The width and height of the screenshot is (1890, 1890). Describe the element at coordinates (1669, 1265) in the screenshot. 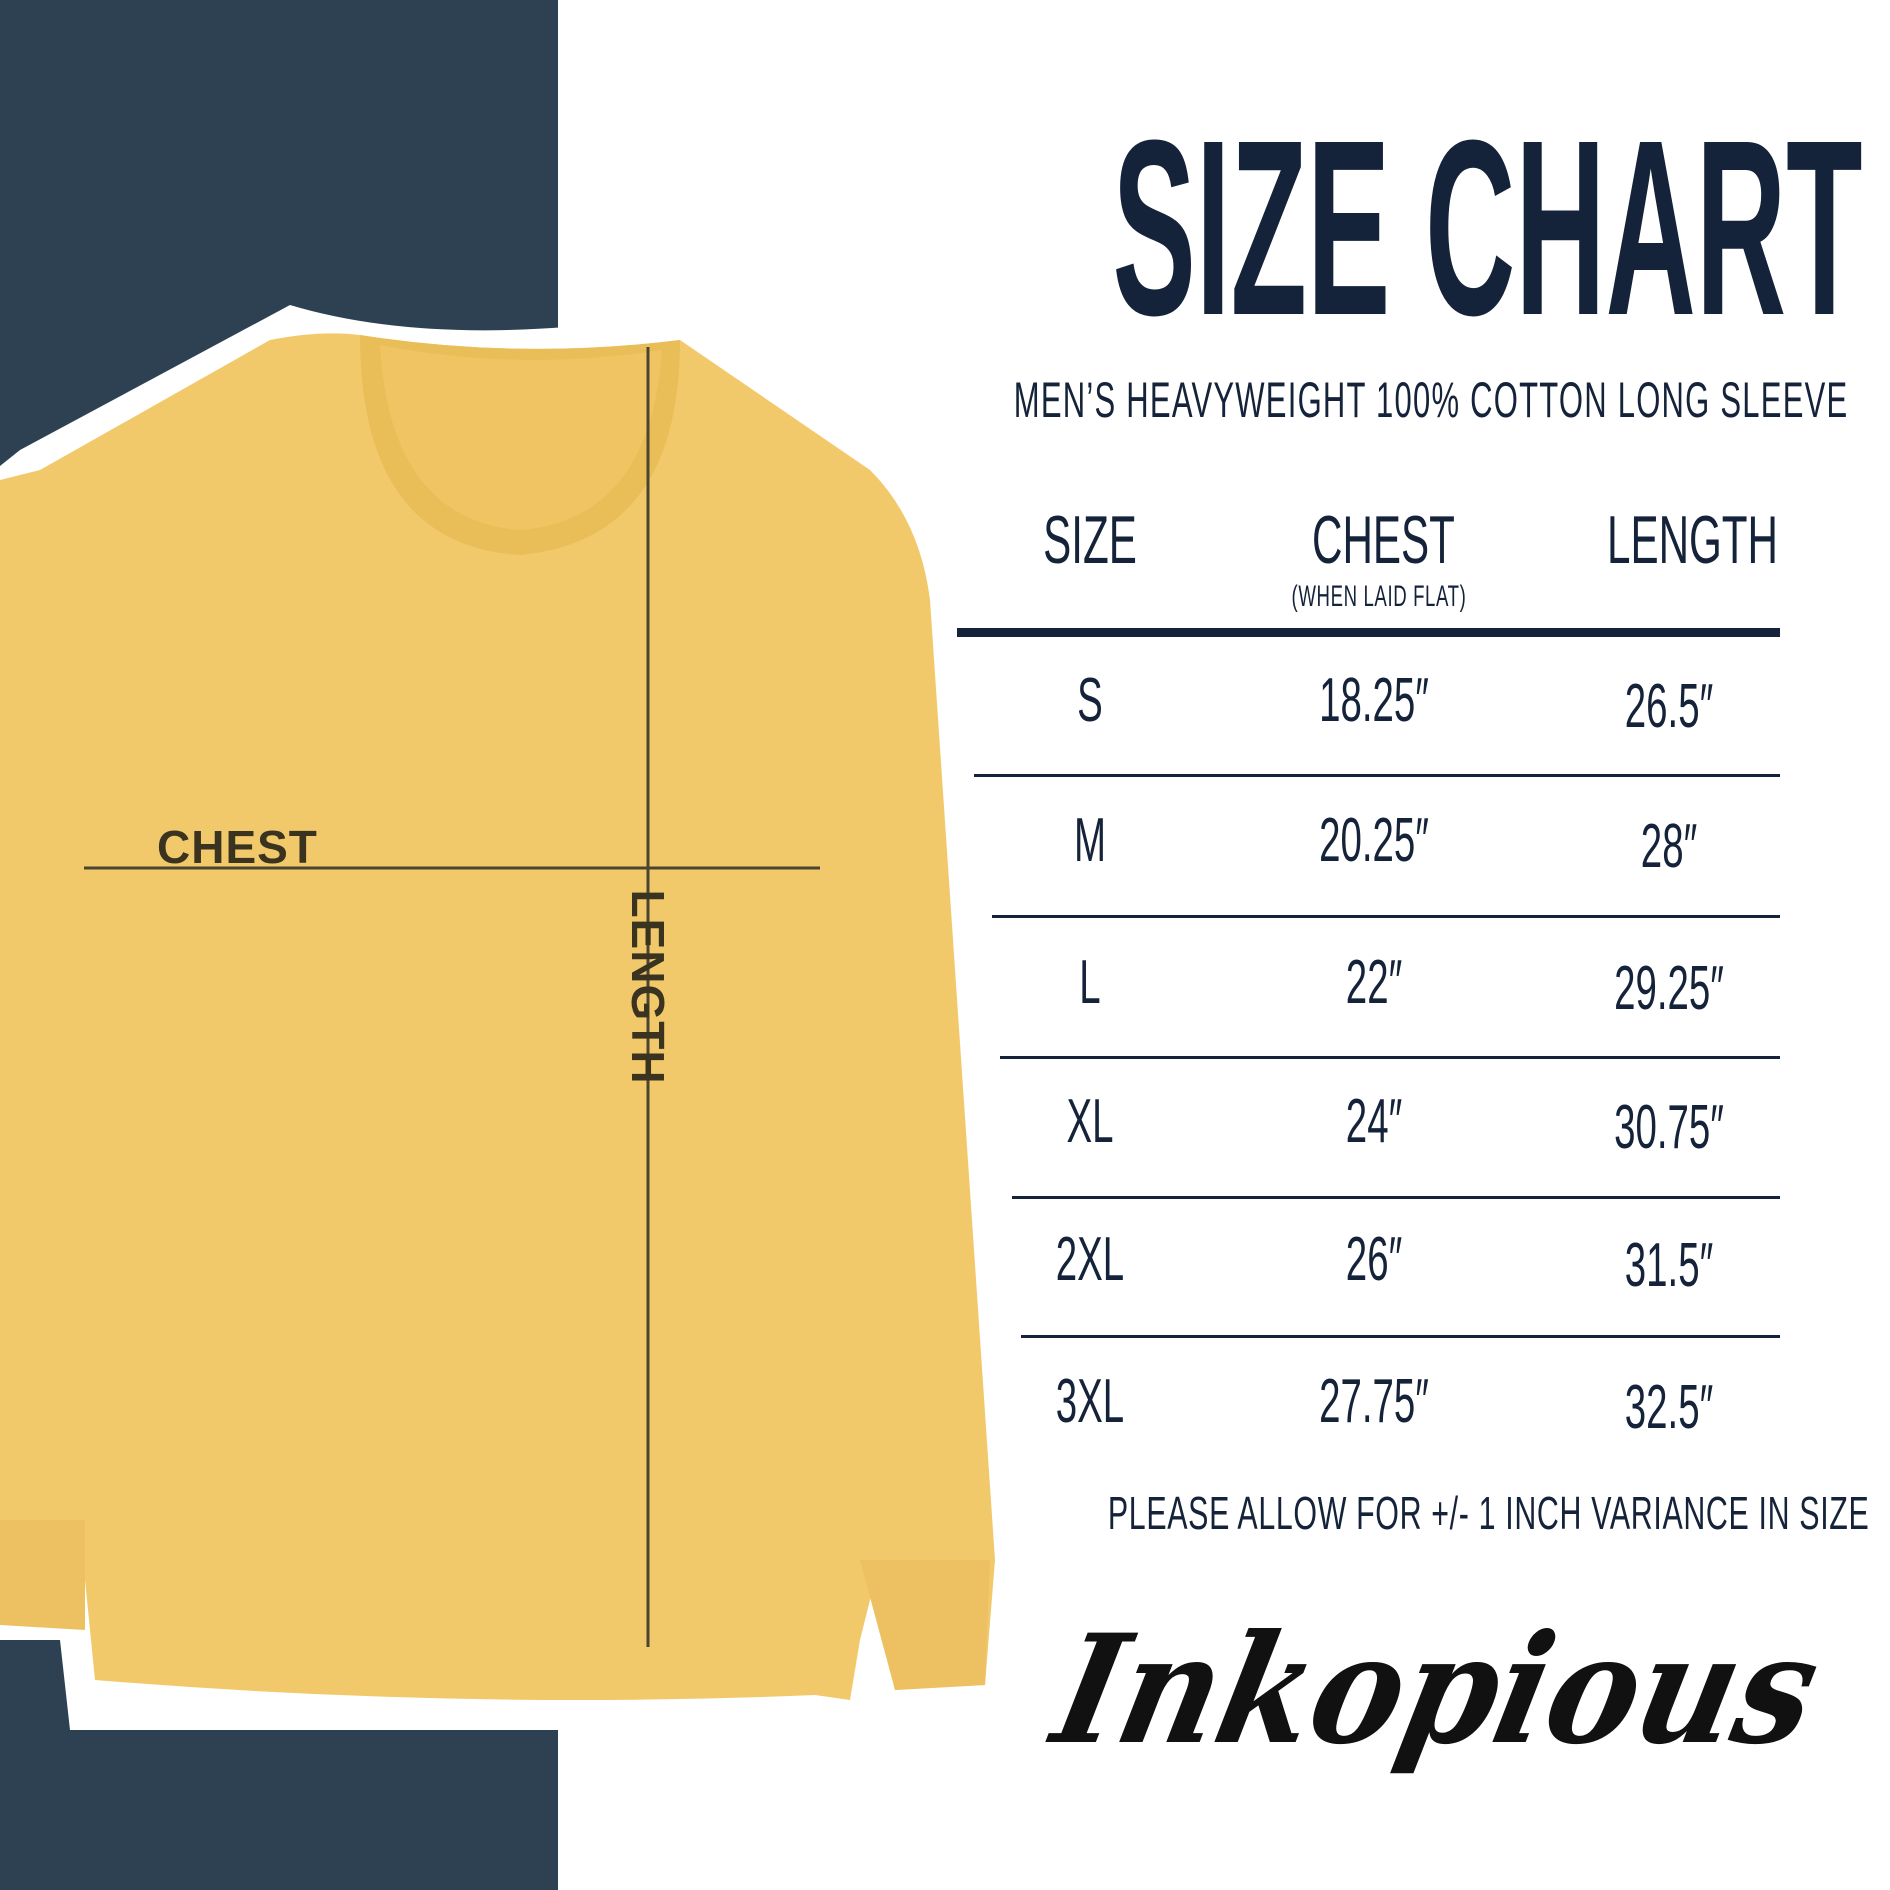

I see `cell-length: 31.5″` at that location.